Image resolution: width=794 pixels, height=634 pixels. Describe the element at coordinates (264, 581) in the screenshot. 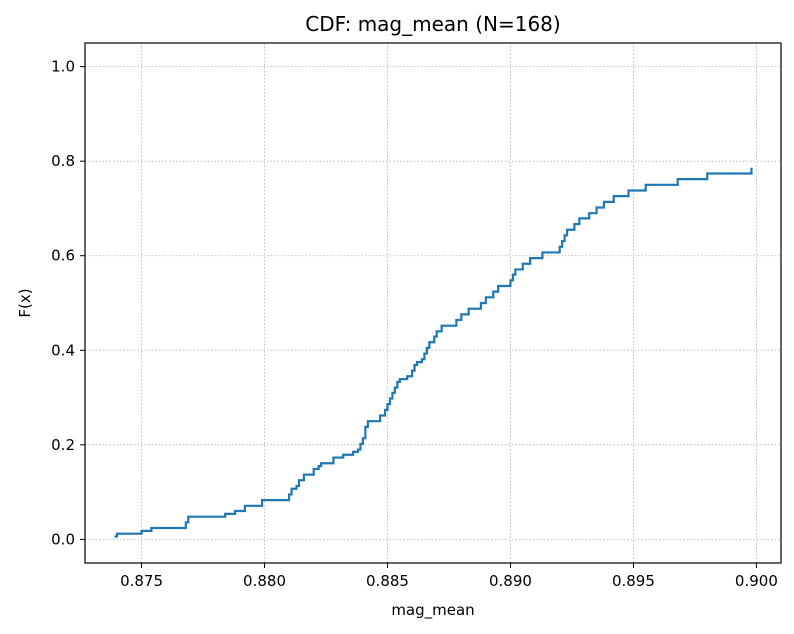

I see `x-tick-label: 0.880` at that location.